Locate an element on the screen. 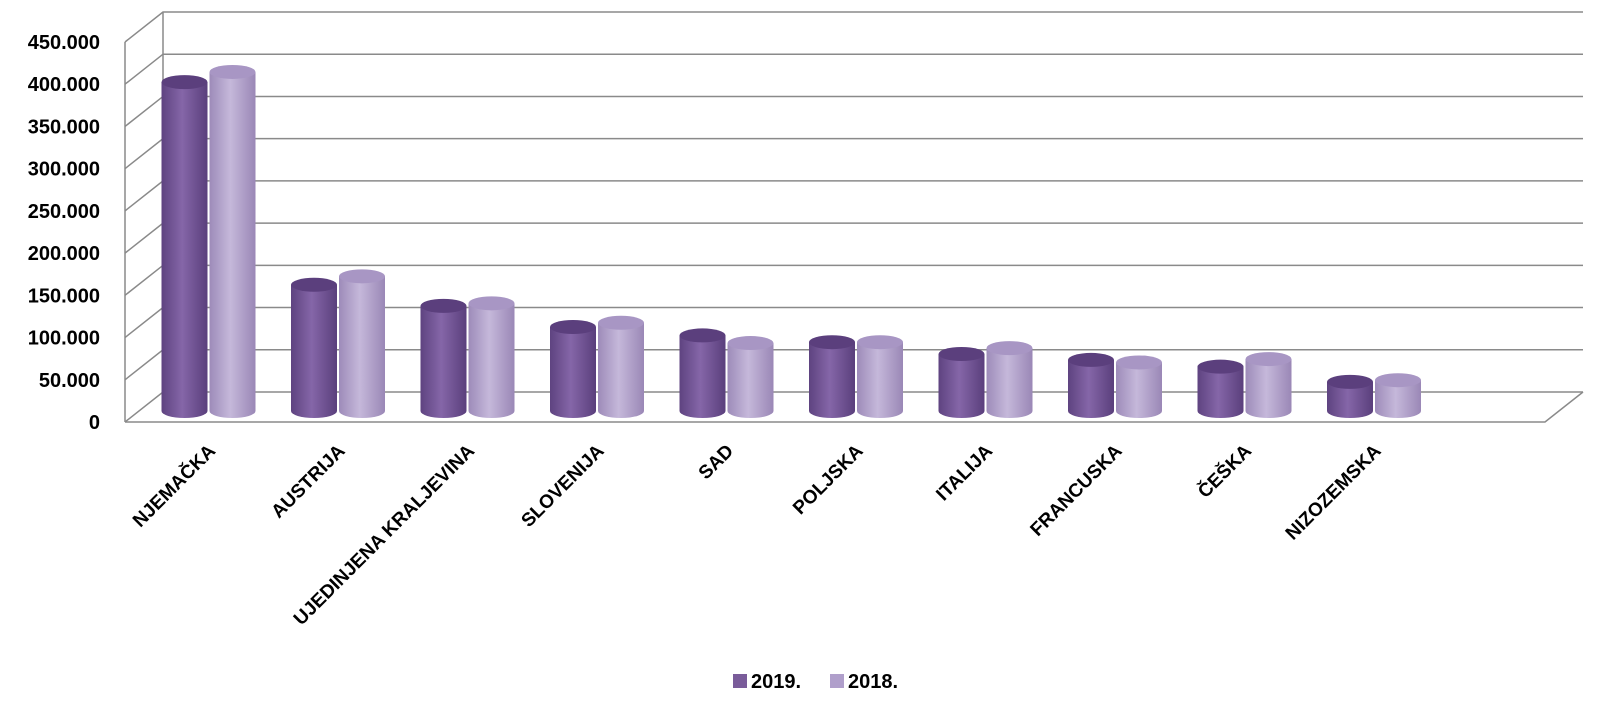  legend-label-2018.: 2018. is located at coordinates (873, 682).